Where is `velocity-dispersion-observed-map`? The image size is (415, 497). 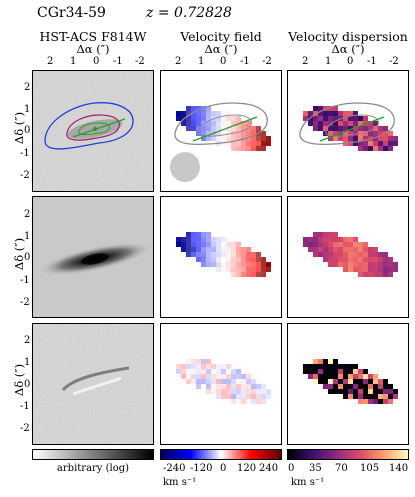
velocity-dispersion-observed-map is located at coordinates (350, 254).